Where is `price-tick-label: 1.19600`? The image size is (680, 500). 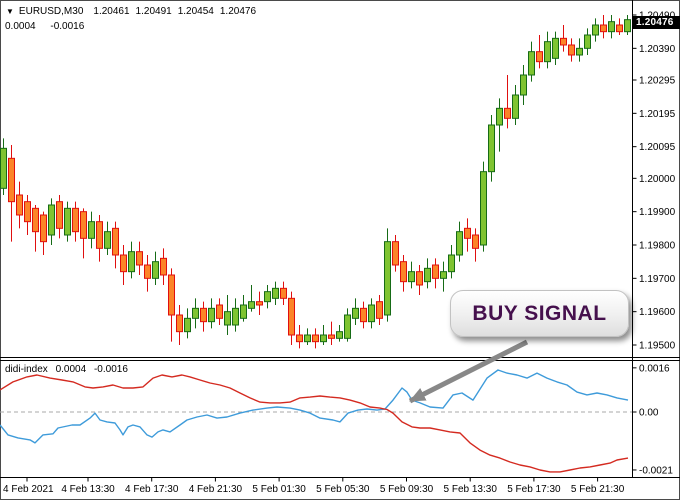 price-tick-label: 1.19600 is located at coordinates (657, 312).